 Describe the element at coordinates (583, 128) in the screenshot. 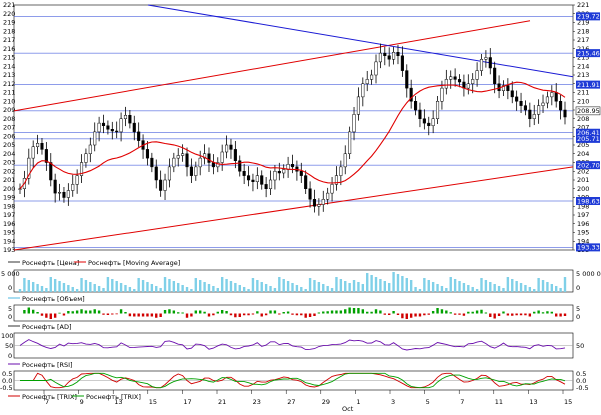

I see `price-tick-right: 207` at that location.